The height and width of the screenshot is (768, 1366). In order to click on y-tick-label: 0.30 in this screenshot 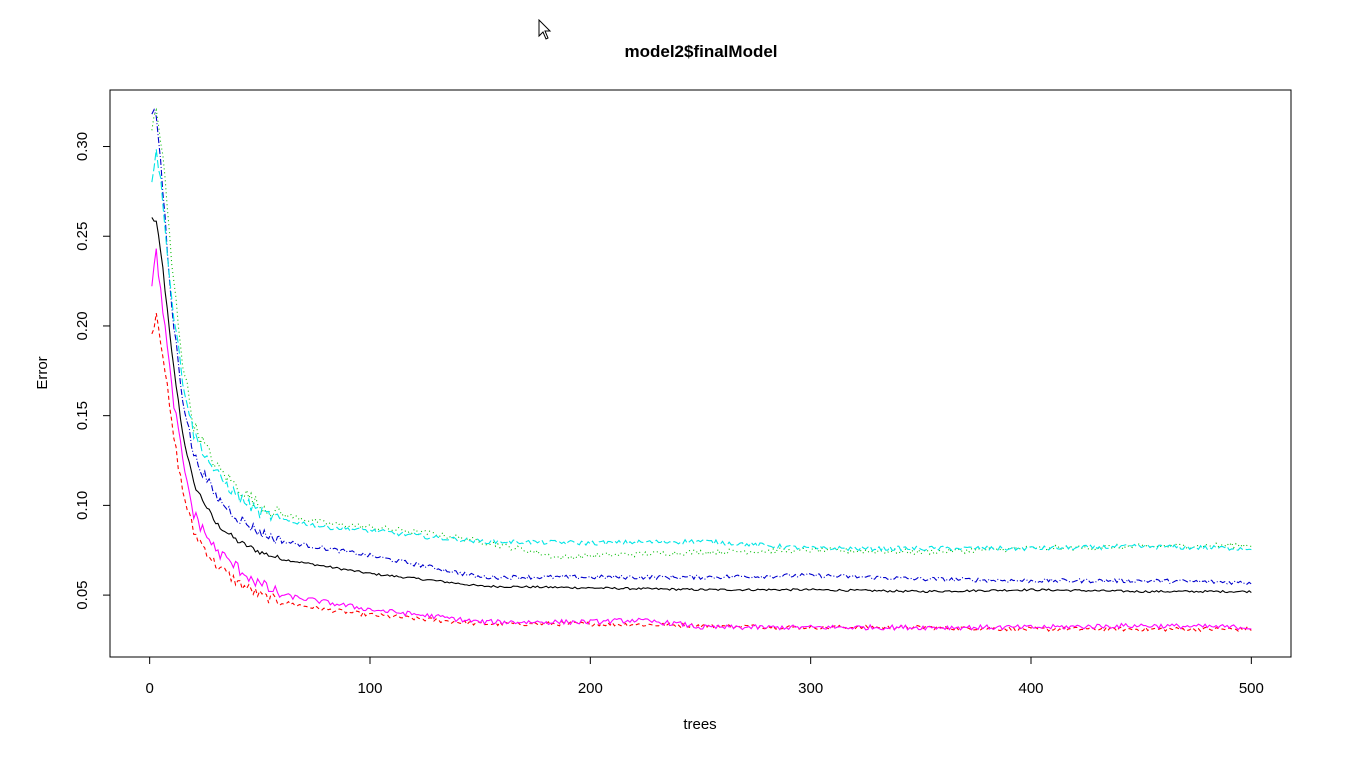, I will do `click(82, 146)`.